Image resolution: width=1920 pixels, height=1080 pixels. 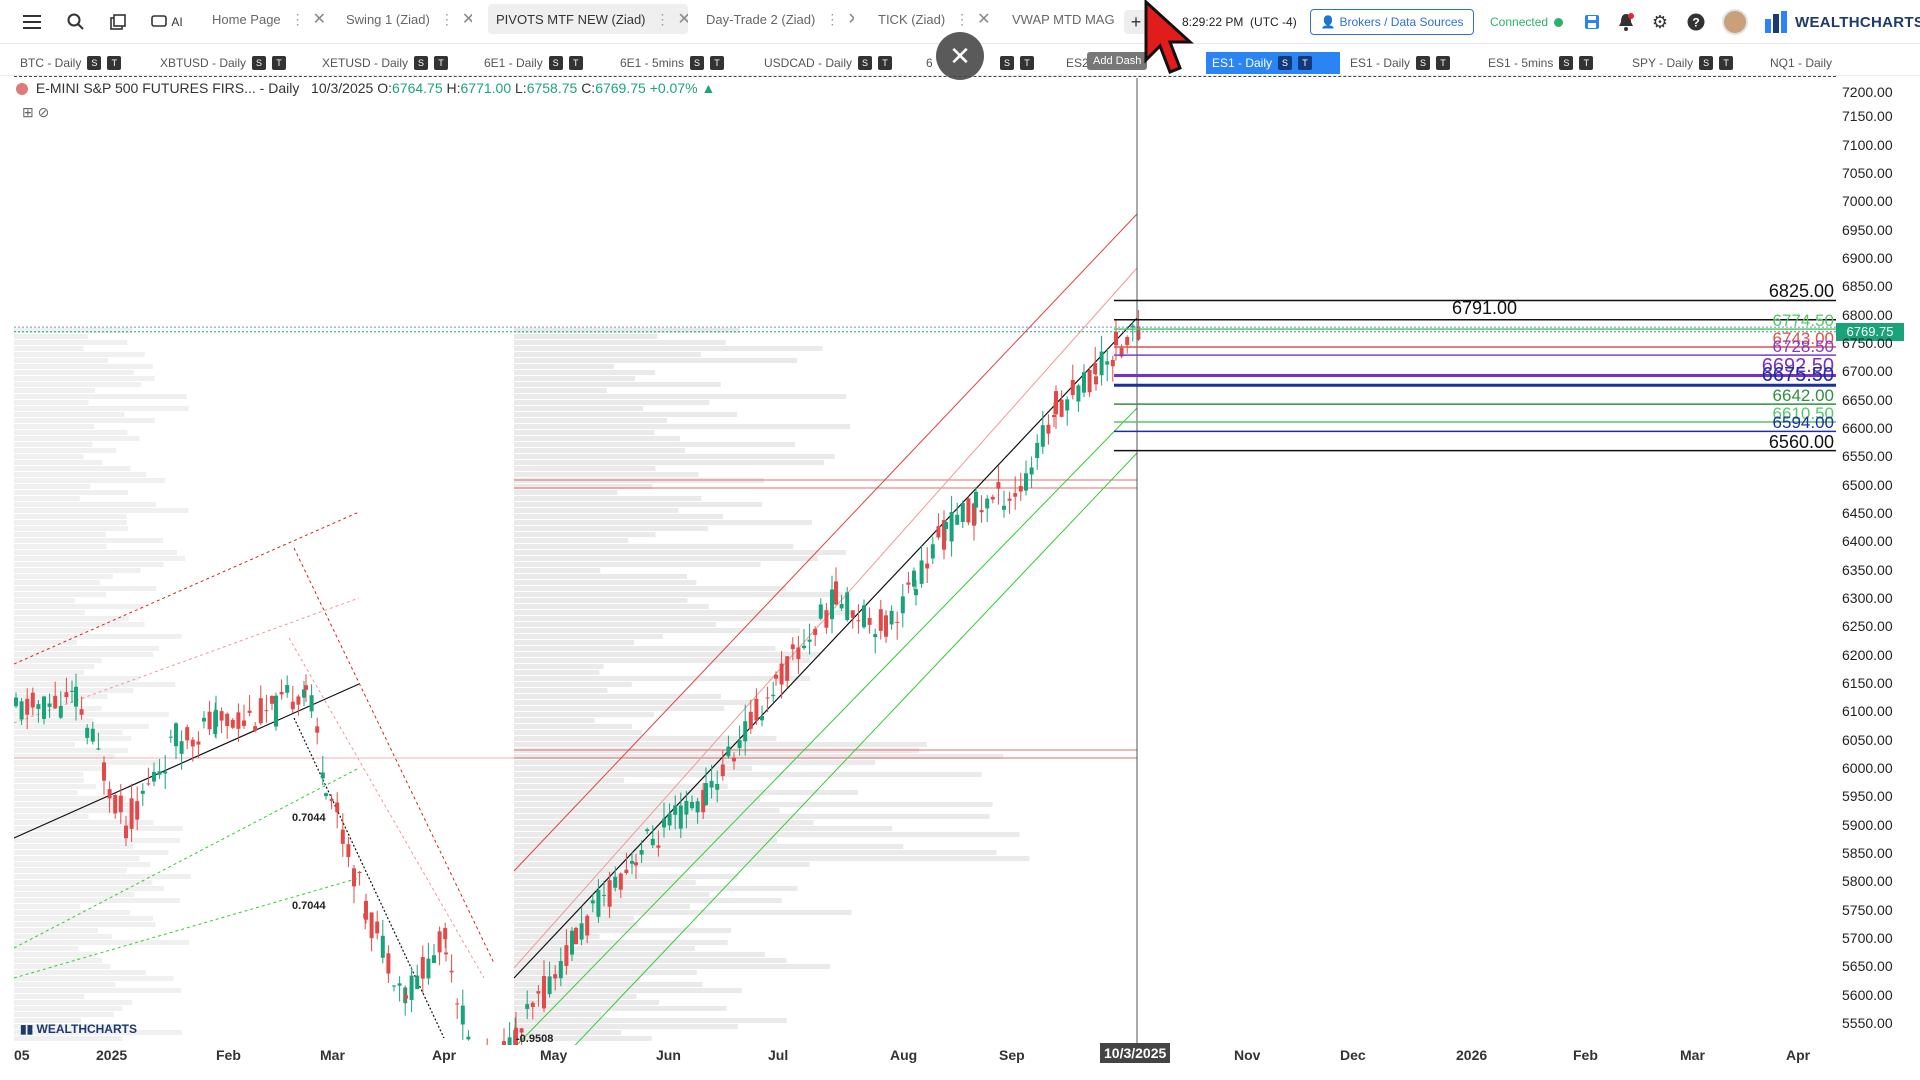 What do you see at coordinates (1735, 22) in the screenshot?
I see `avatar` at bounding box center [1735, 22].